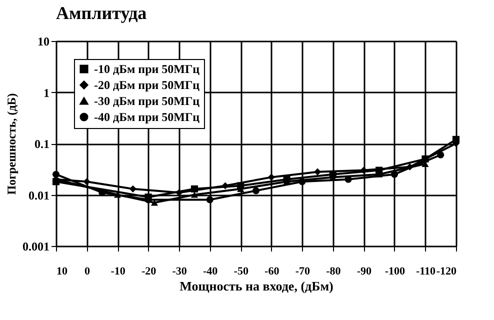 The width and height of the screenshot is (494, 320). What do you see at coordinates (426, 272) in the screenshot?
I see `x-tick-label: -110` at bounding box center [426, 272].